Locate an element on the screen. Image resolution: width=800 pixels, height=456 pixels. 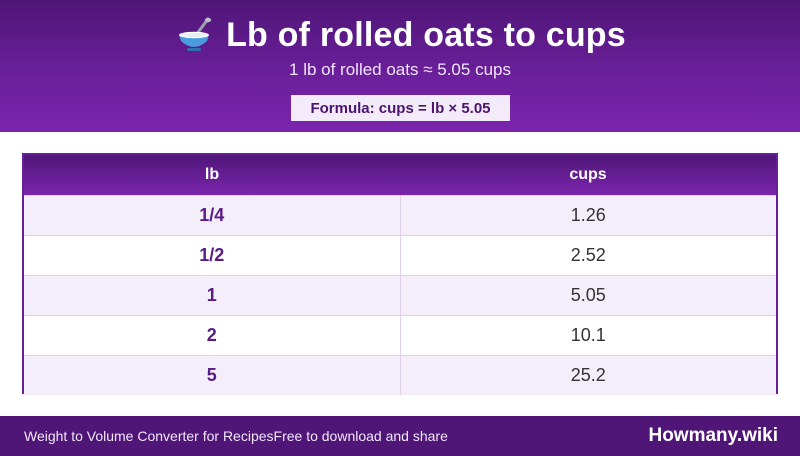
table-row: 1/2 2.52 is located at coordinates (400, 255).